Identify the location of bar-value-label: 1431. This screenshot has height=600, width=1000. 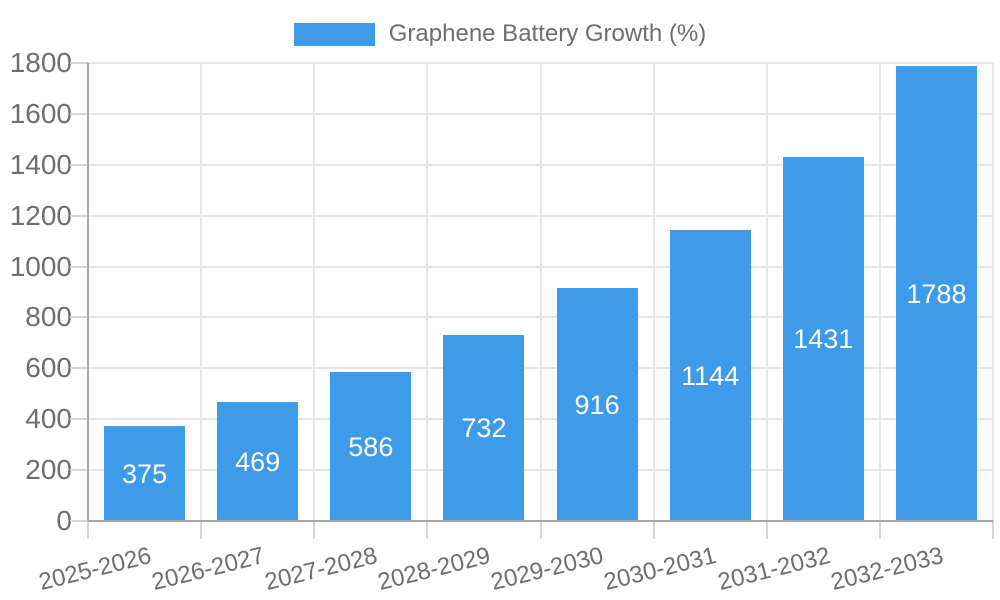
(823, 339).